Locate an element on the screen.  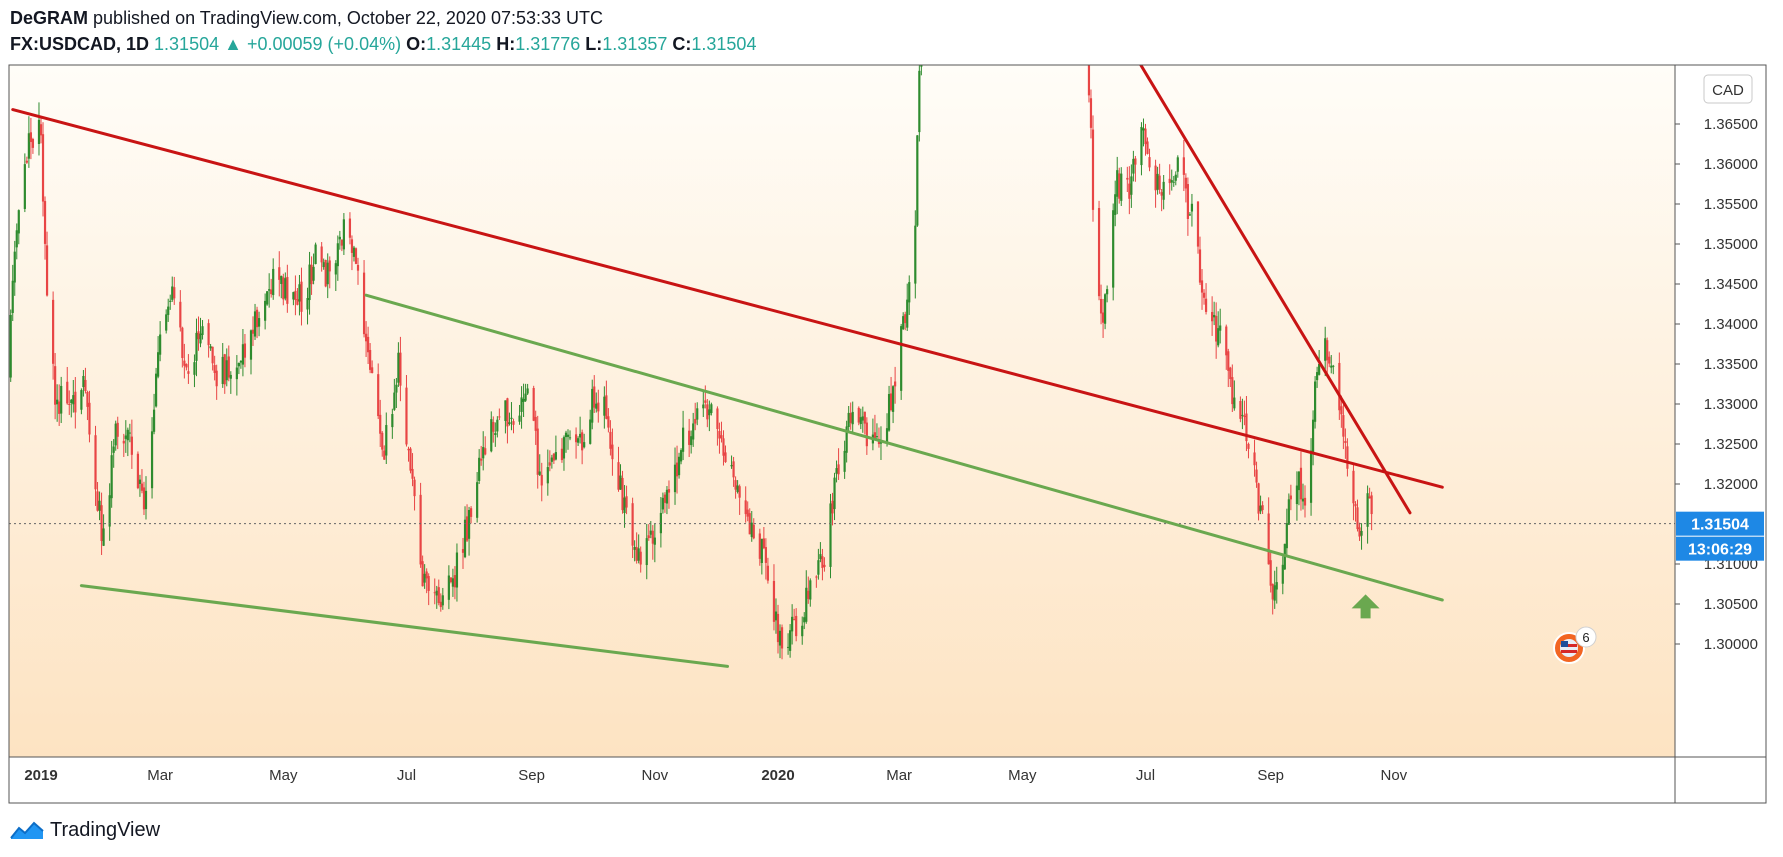
tradingview-brand: TradingView is located at coordinates (85, 830).